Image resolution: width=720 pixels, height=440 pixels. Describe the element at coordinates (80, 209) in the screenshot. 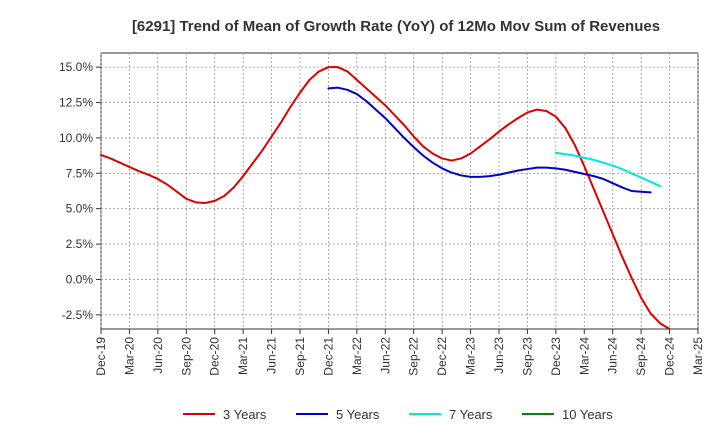

I see `y-tick-label: 5.0%` at that location.